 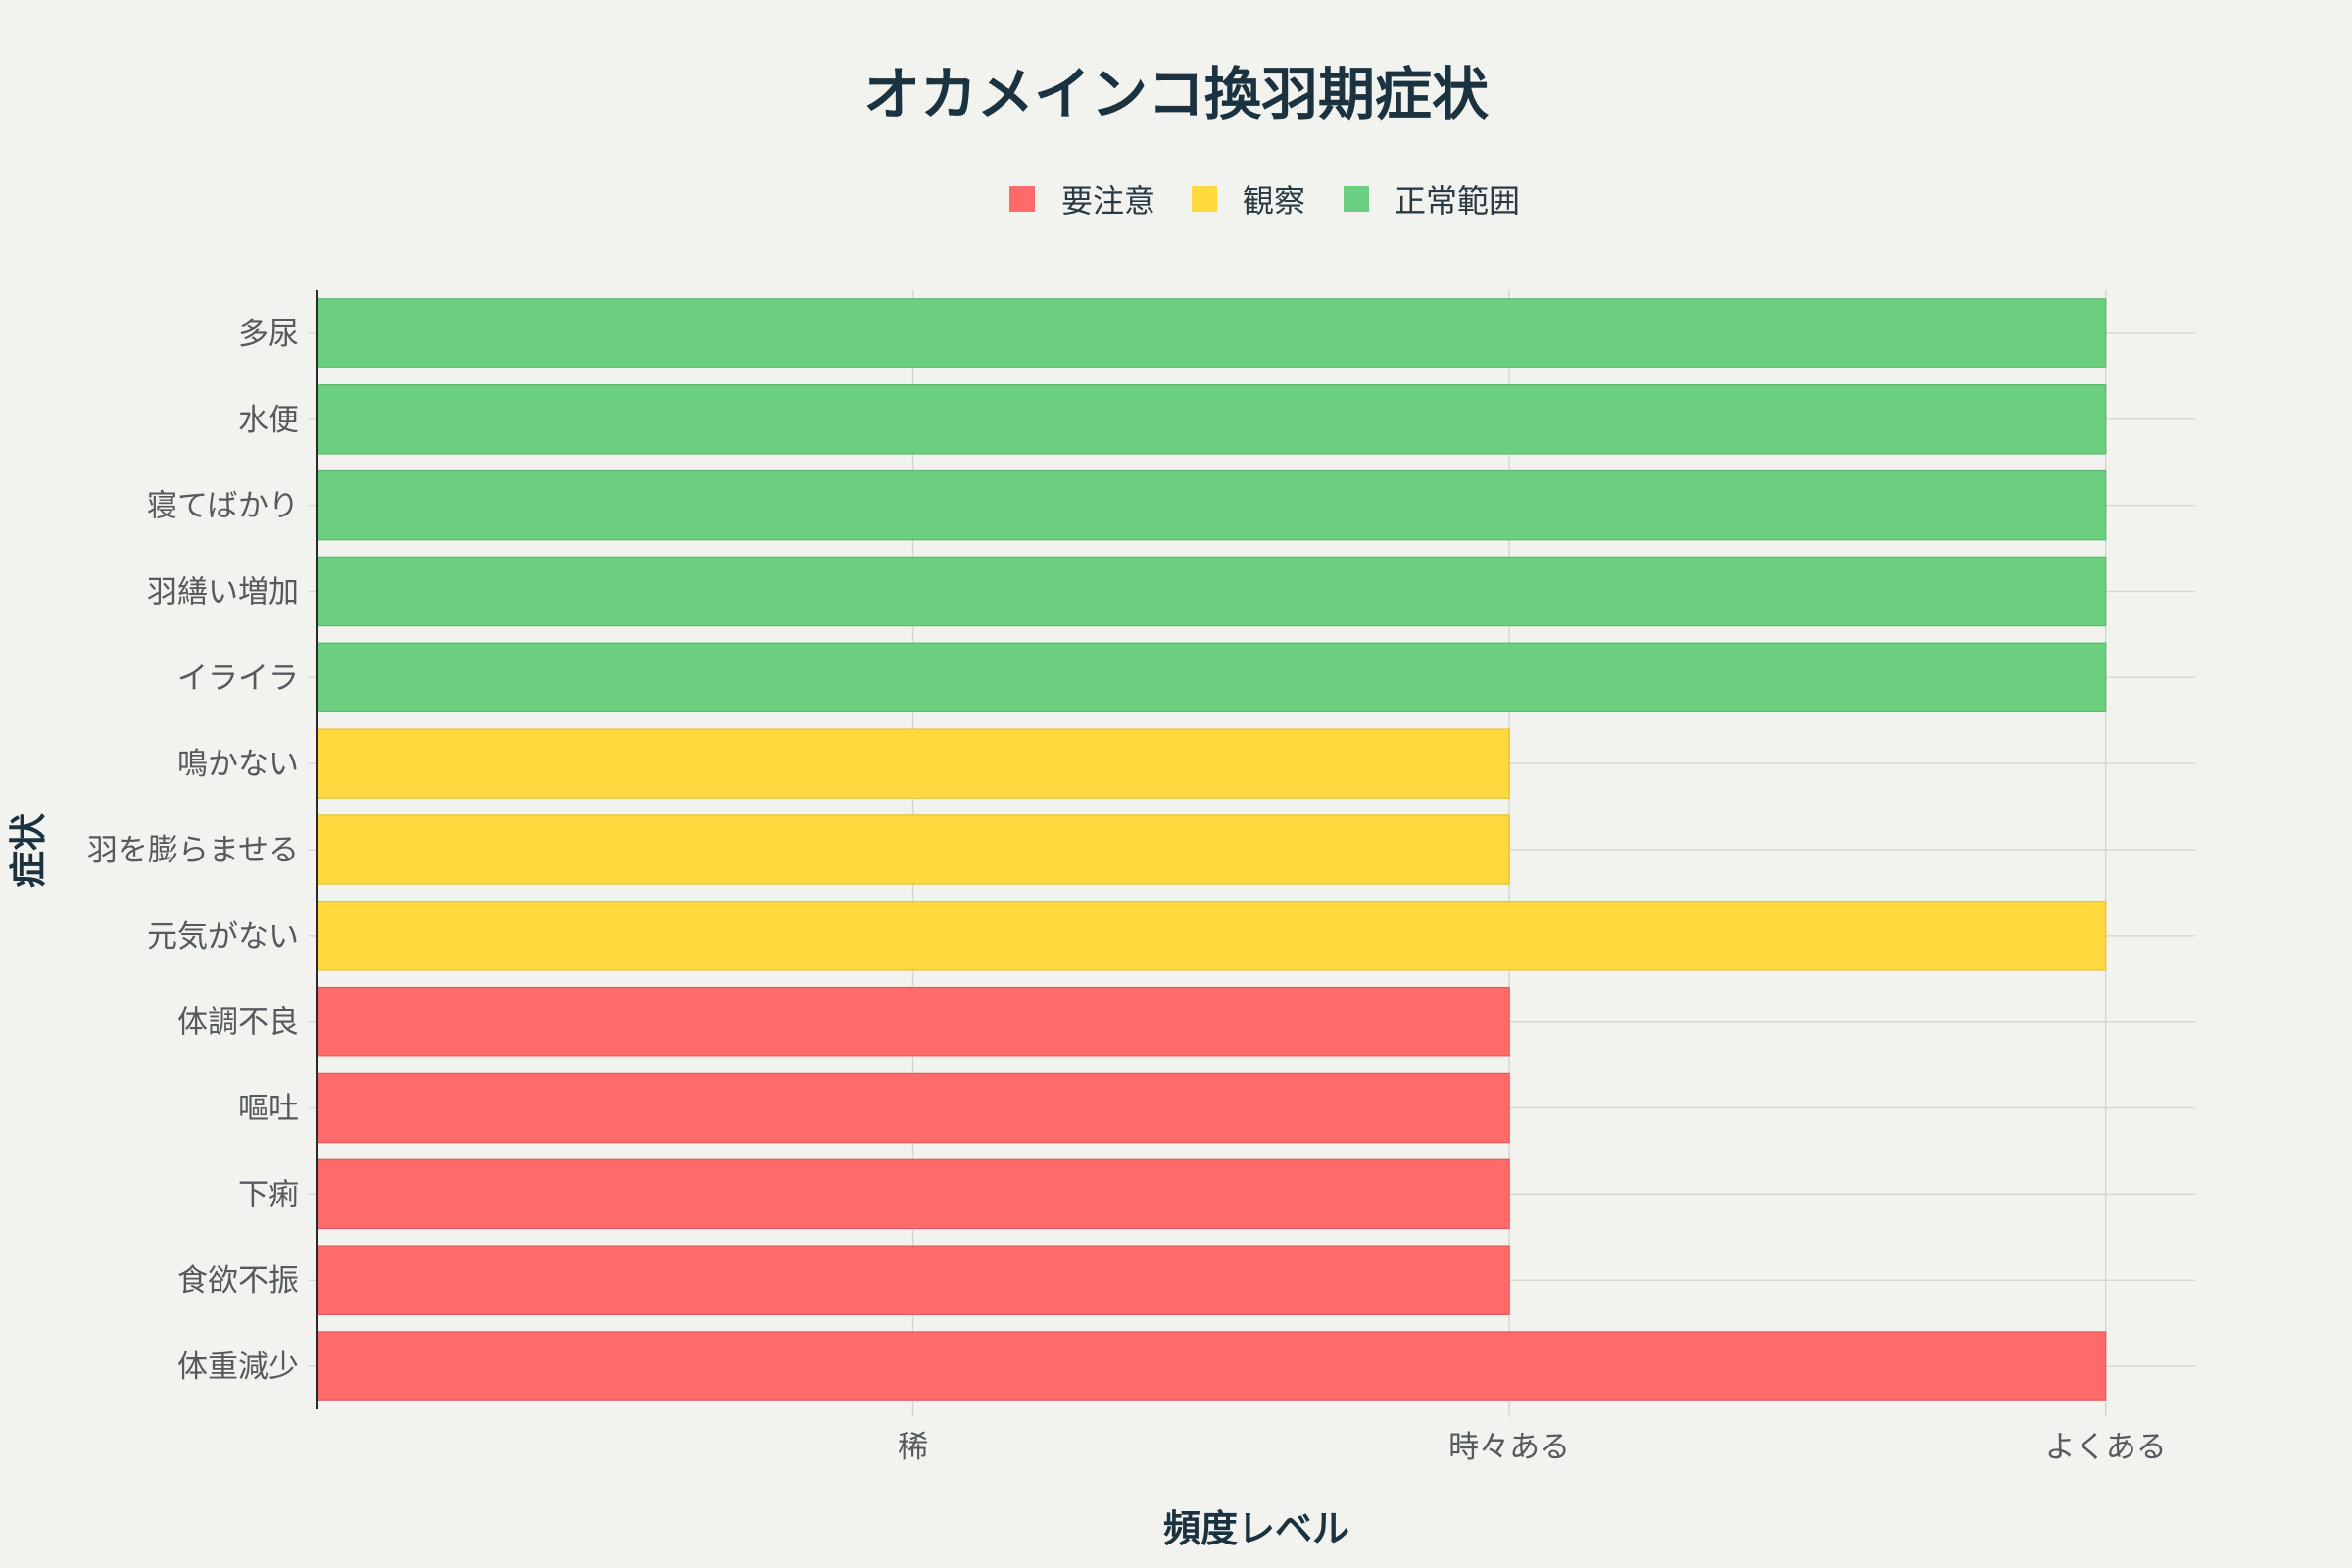 What do you see at coordinates (238, 764) in the screenshot?
I see `y-tick-label: 鳴かない` at bounding box center [238, 764].